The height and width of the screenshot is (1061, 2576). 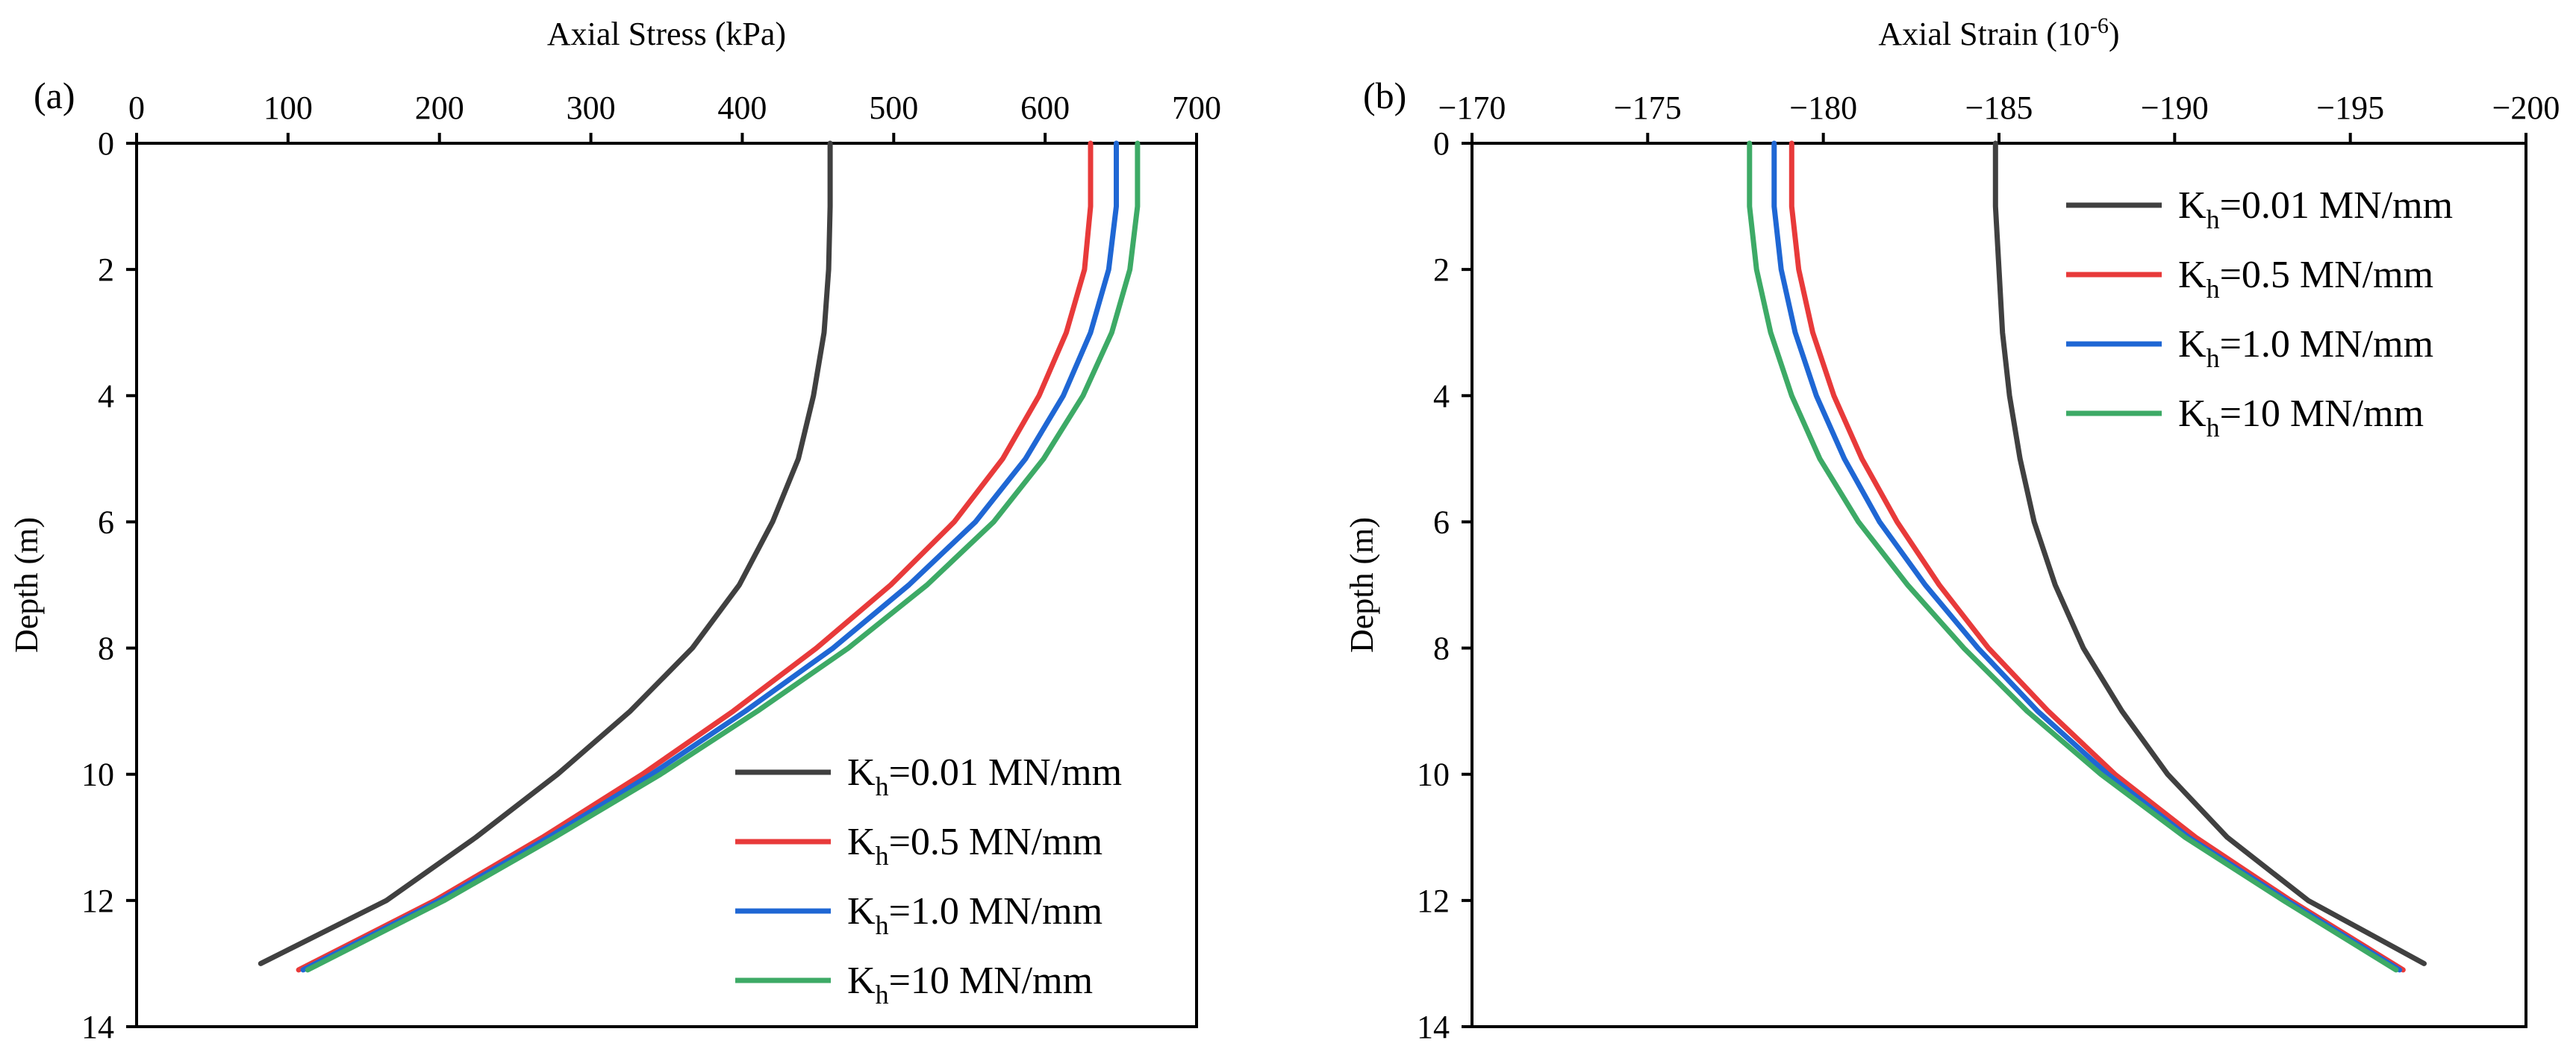 I want to click on x-tick-label: 700, so click(x=1196, y=108).